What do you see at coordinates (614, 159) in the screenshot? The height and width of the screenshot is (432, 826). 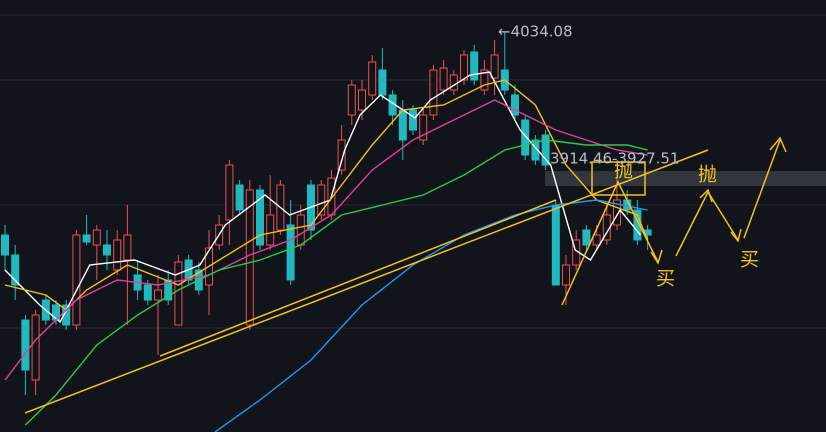 I see `range-label: 3914.46-3927.51` at bounding box center [614, 159].